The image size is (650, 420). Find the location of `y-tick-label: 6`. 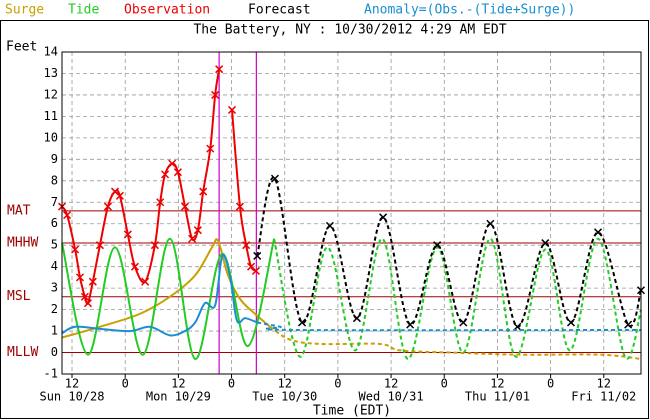

y-tick-label: 6 is located at coordinates (54, 223).